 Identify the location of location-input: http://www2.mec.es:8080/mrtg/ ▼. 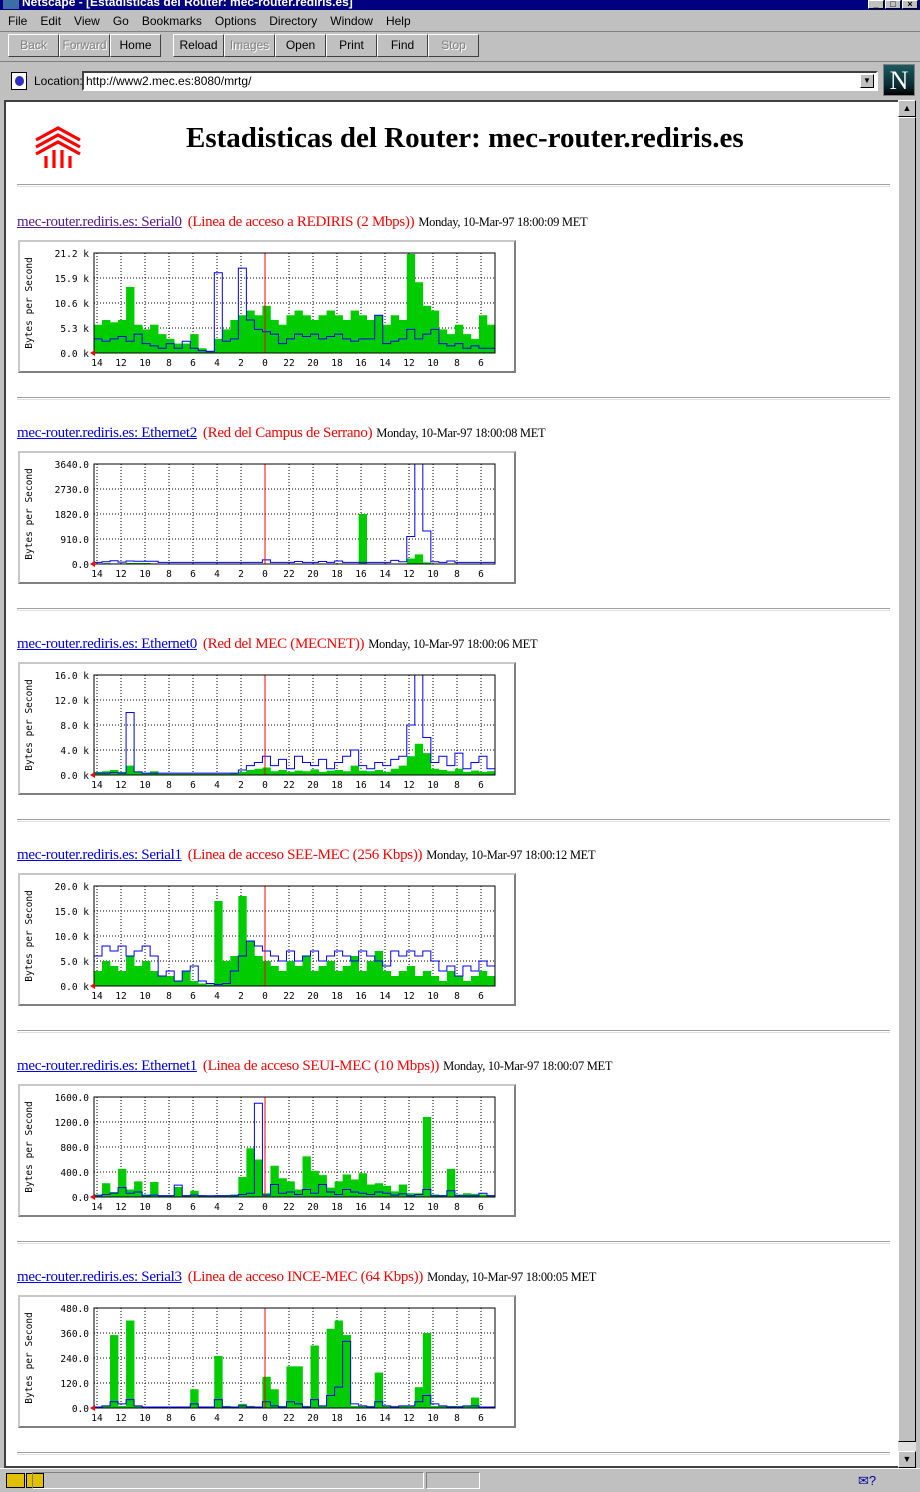
(480, 81).